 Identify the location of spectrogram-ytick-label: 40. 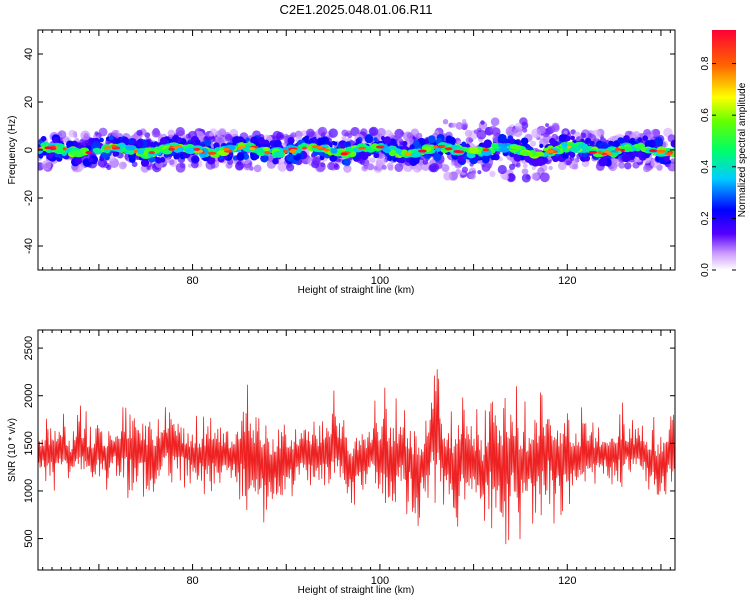
(29, 54).